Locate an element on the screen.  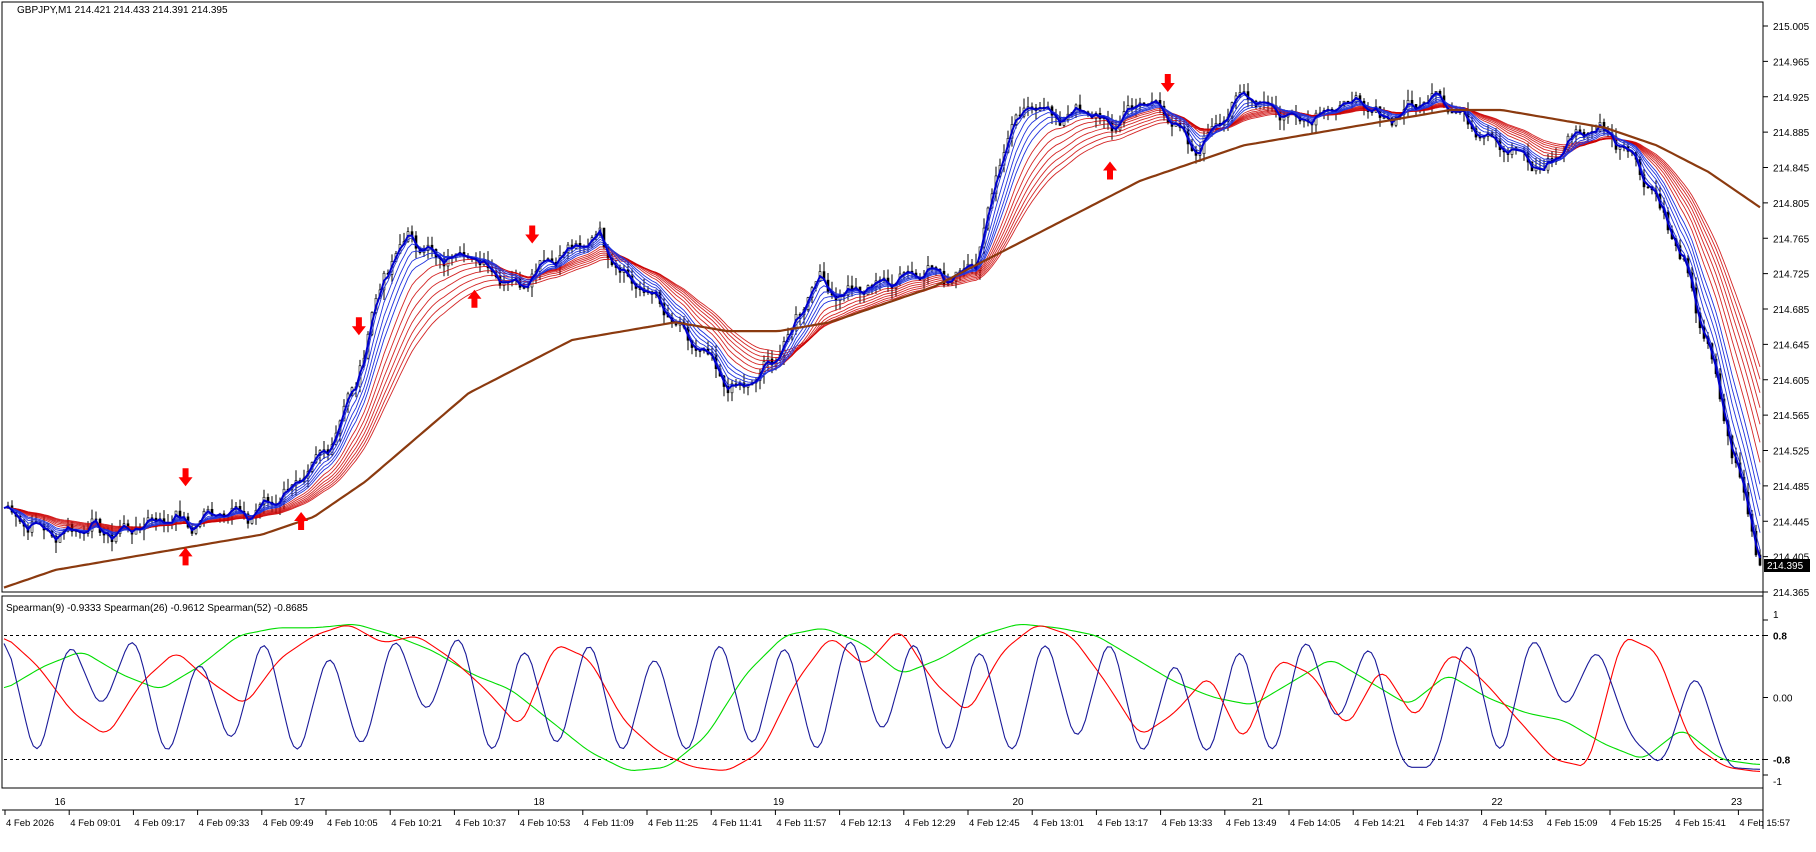
time-bottom-label: 4 Feb 09:33 is located at coordinates (224, 823).